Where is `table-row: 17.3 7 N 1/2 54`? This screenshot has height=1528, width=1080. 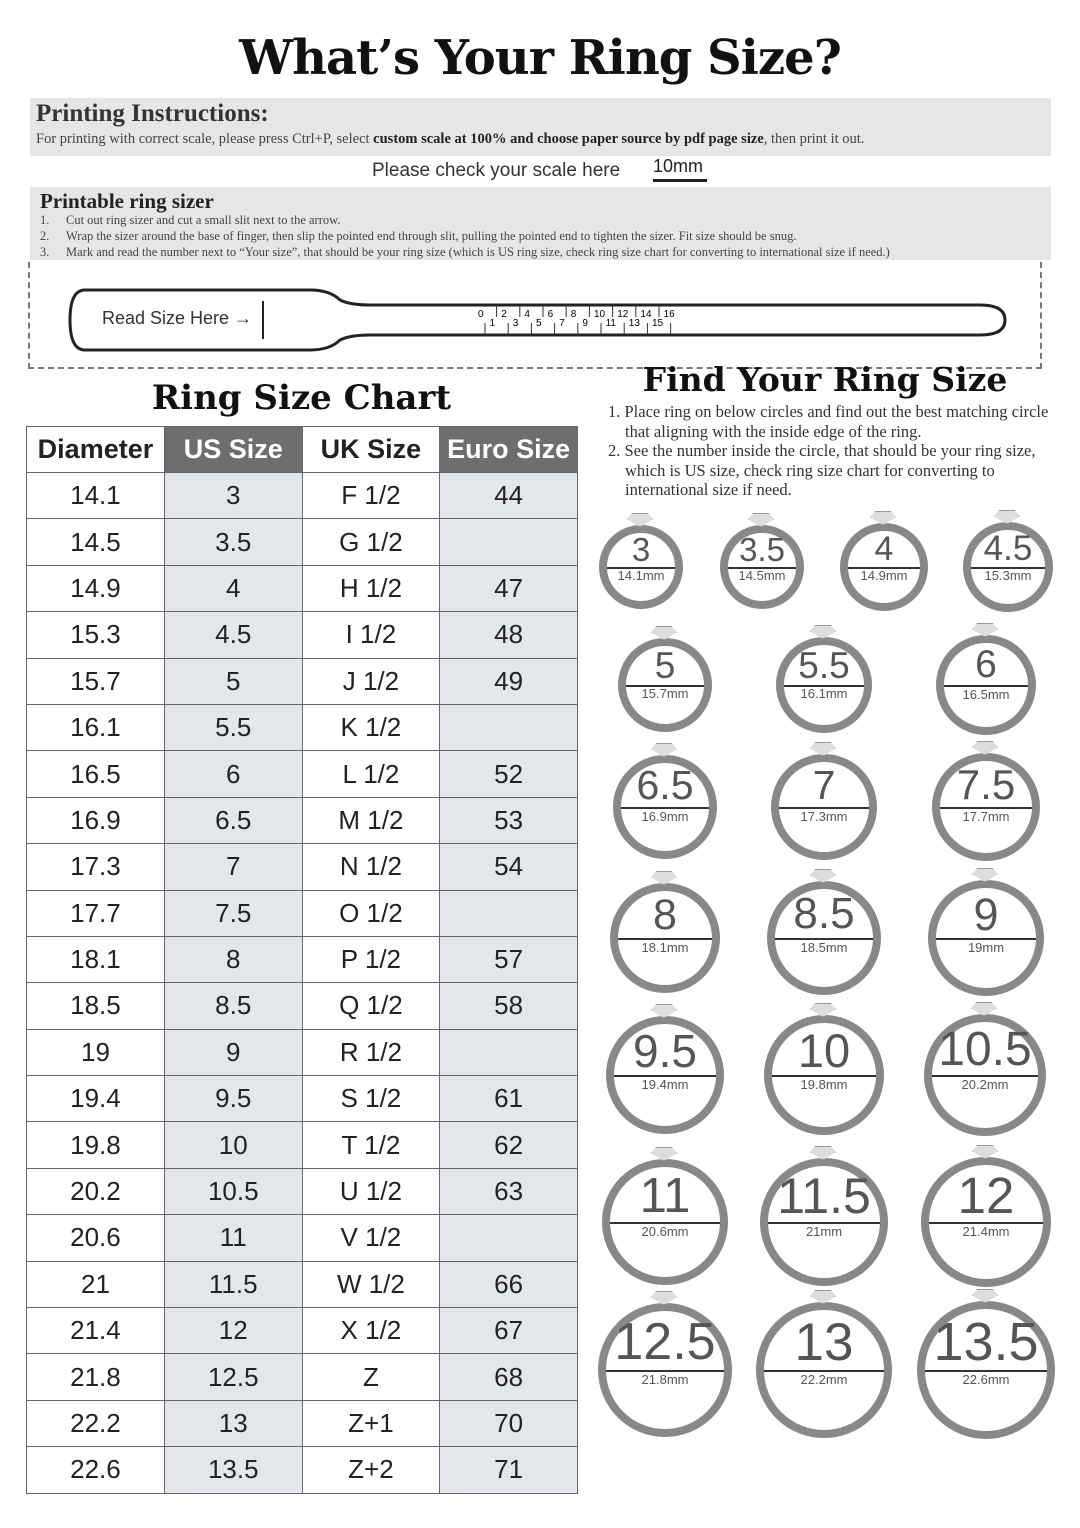 table-row: 17.3 7 N 1/2 54 is located at coordinates (302, 867).